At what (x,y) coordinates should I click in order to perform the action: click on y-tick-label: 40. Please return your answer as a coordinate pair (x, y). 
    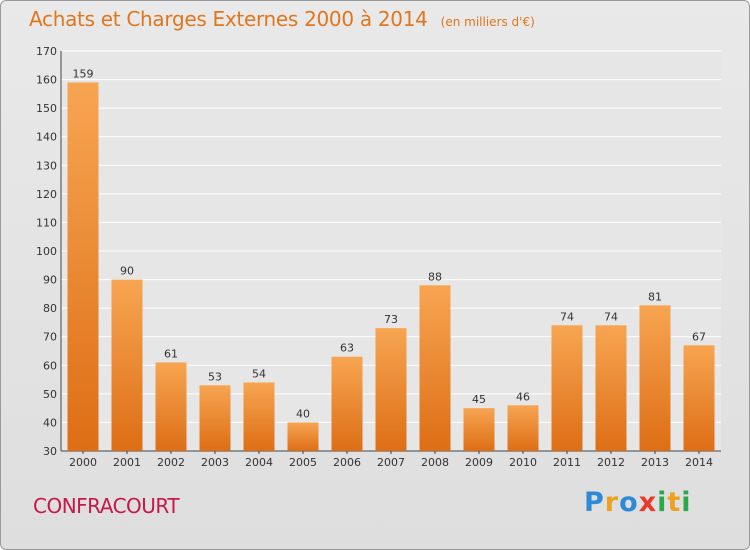
    Looking at the image, I should click on (50, 422).